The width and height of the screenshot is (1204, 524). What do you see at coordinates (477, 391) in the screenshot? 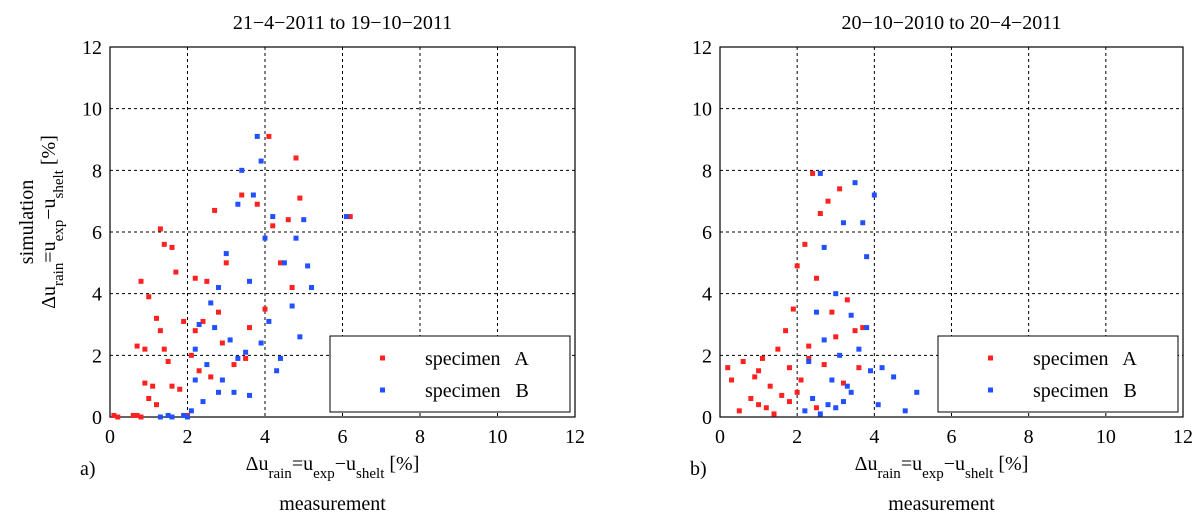
I see `legend-label: specimen B` at bounding box center [477, 391].